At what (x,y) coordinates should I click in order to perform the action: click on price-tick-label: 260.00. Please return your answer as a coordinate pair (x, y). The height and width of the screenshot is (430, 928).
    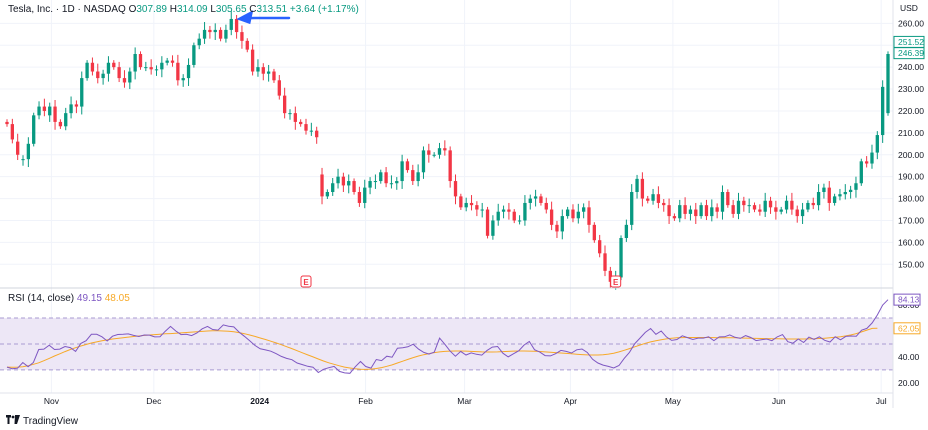
    Looking at the image, I should click on (911, 23).